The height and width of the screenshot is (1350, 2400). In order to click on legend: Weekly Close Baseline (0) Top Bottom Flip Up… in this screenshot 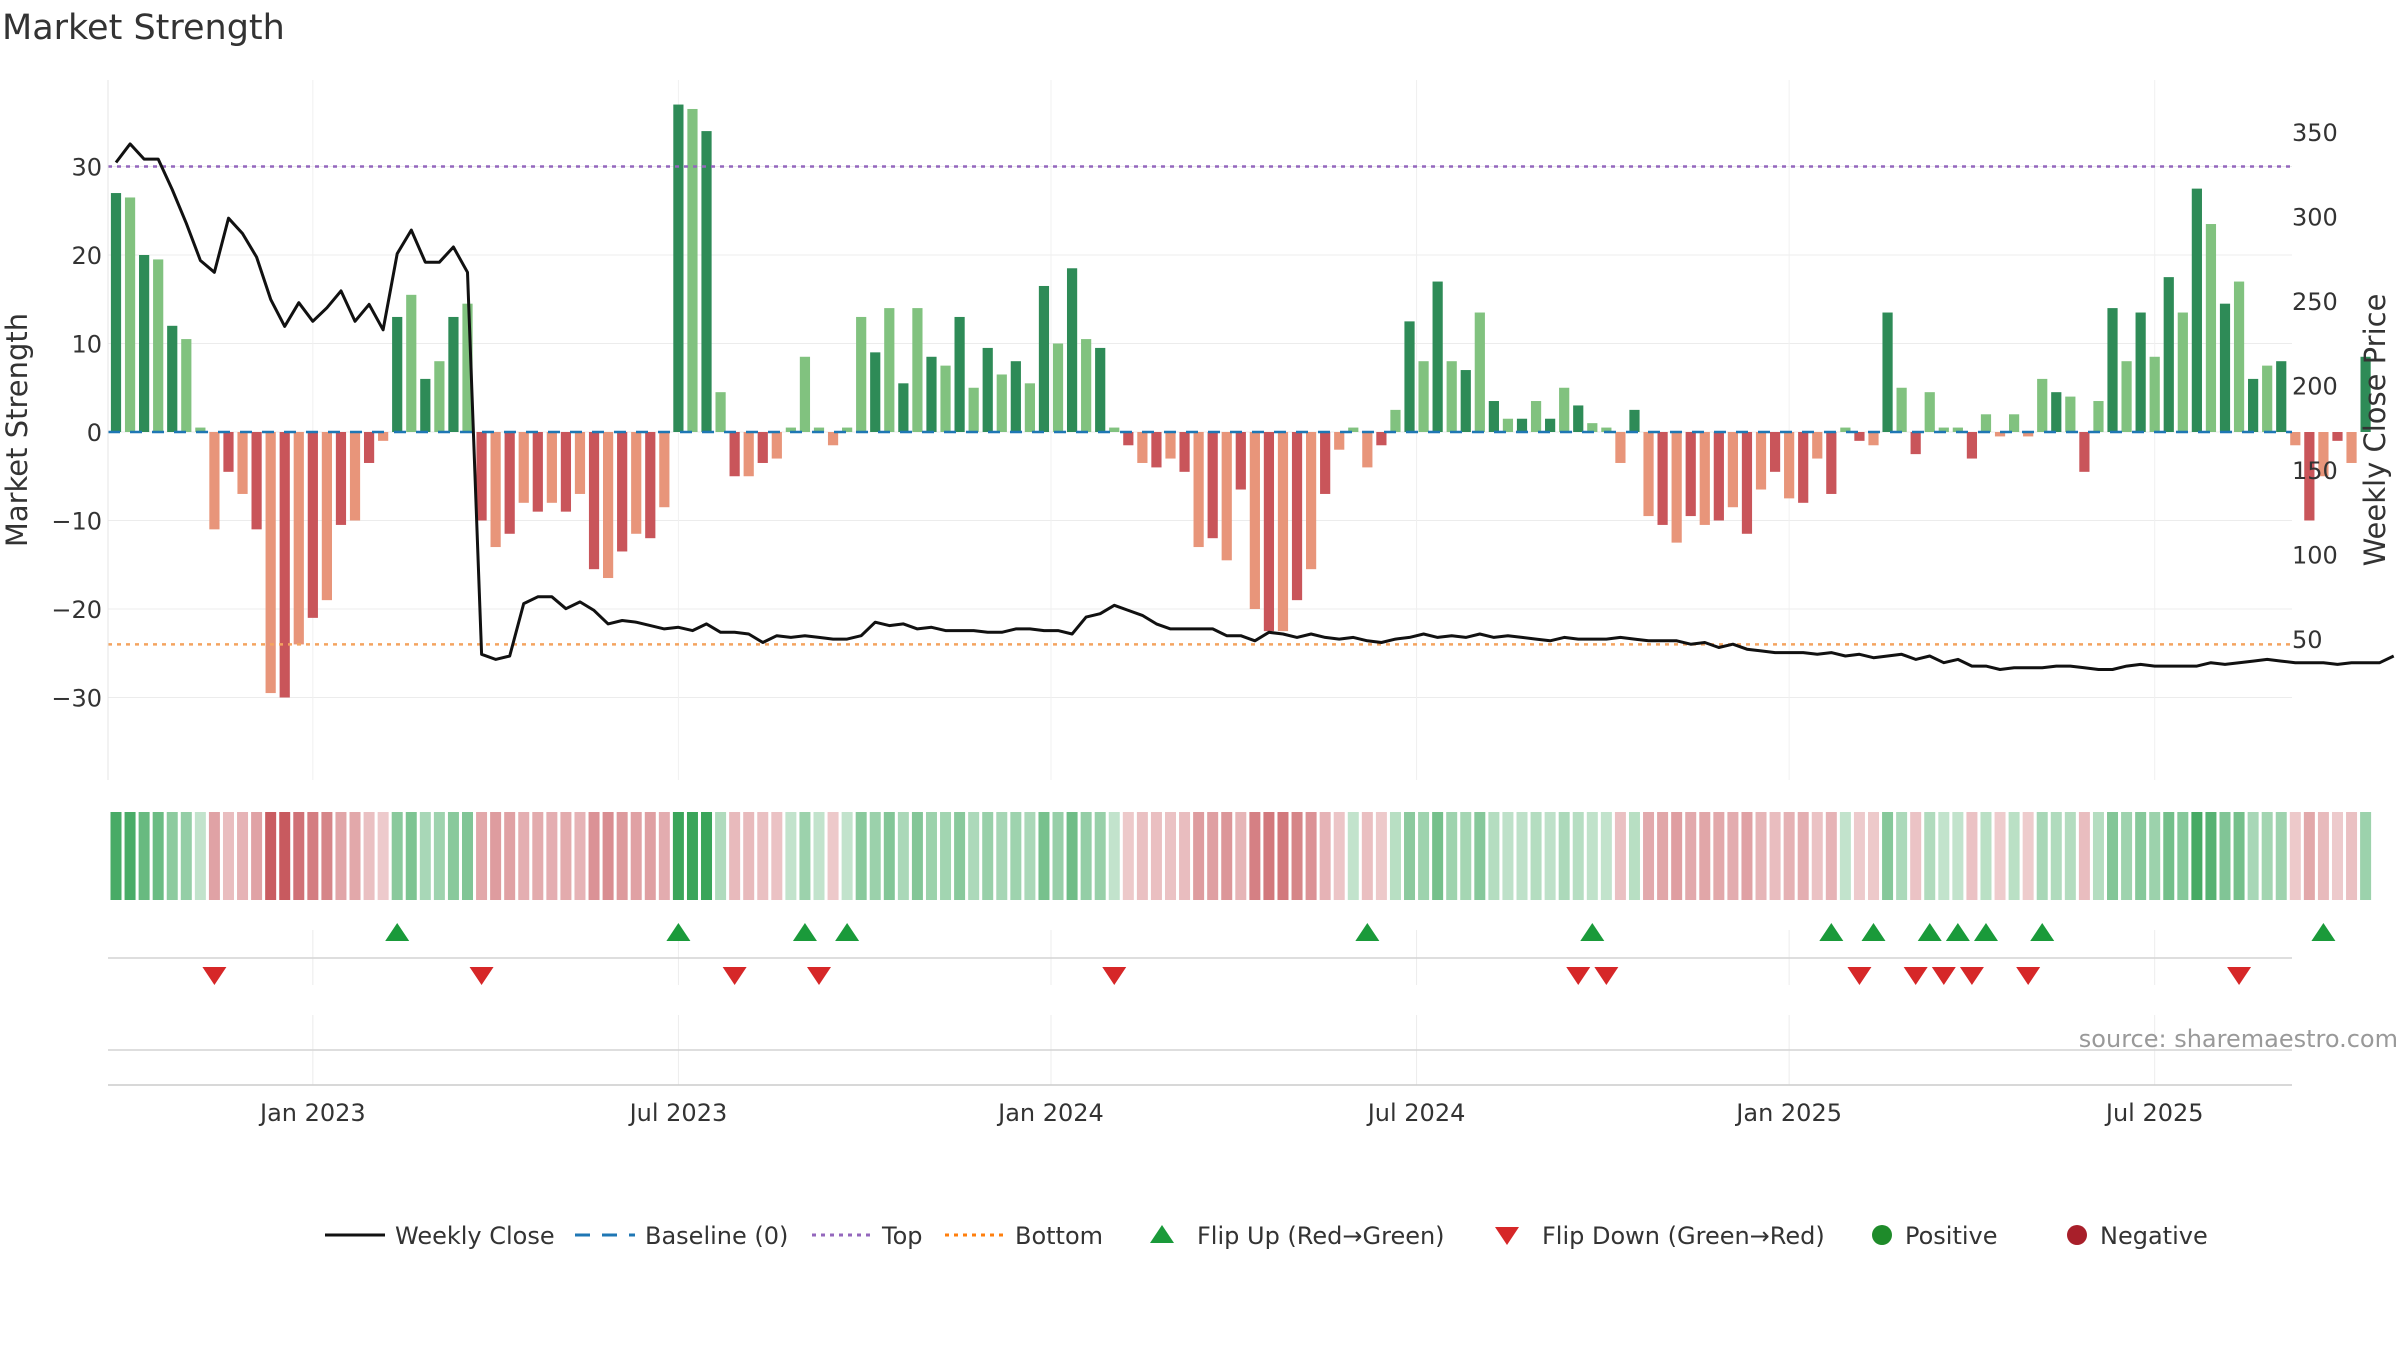, I will do `click(1266, 1236)`.